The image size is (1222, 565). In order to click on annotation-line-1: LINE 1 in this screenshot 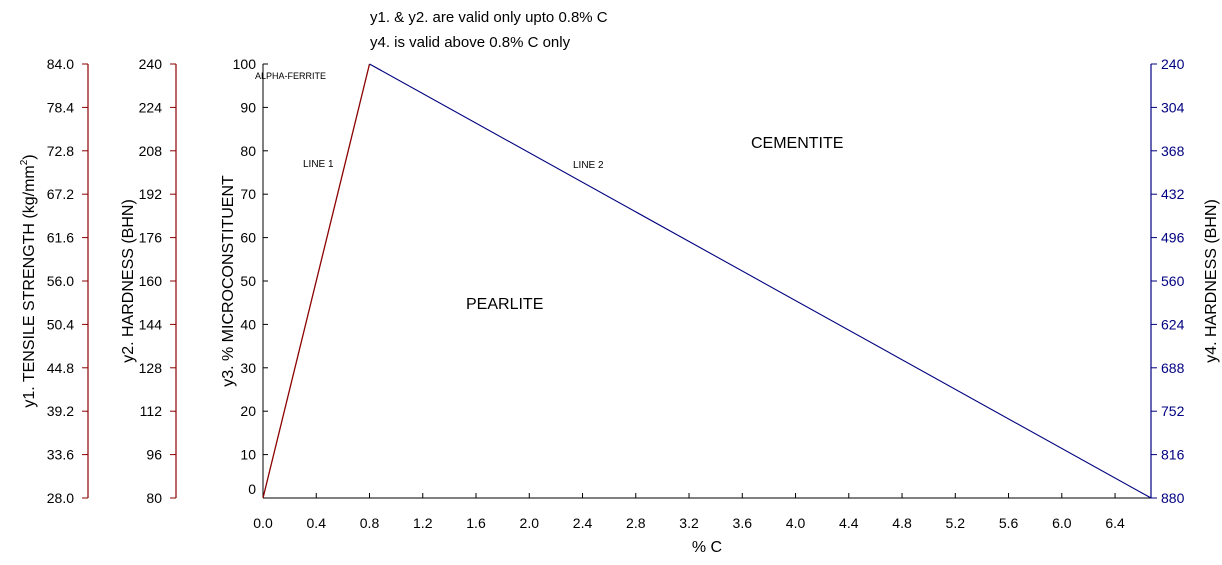, I will do `click(318, 164)`.